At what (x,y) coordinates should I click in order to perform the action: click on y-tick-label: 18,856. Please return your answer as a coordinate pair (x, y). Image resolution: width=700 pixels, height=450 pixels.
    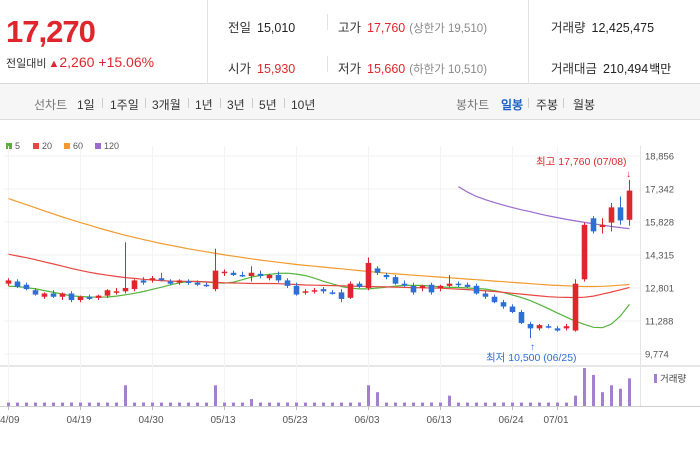
    Looking at the image, I should click on (659, 157).